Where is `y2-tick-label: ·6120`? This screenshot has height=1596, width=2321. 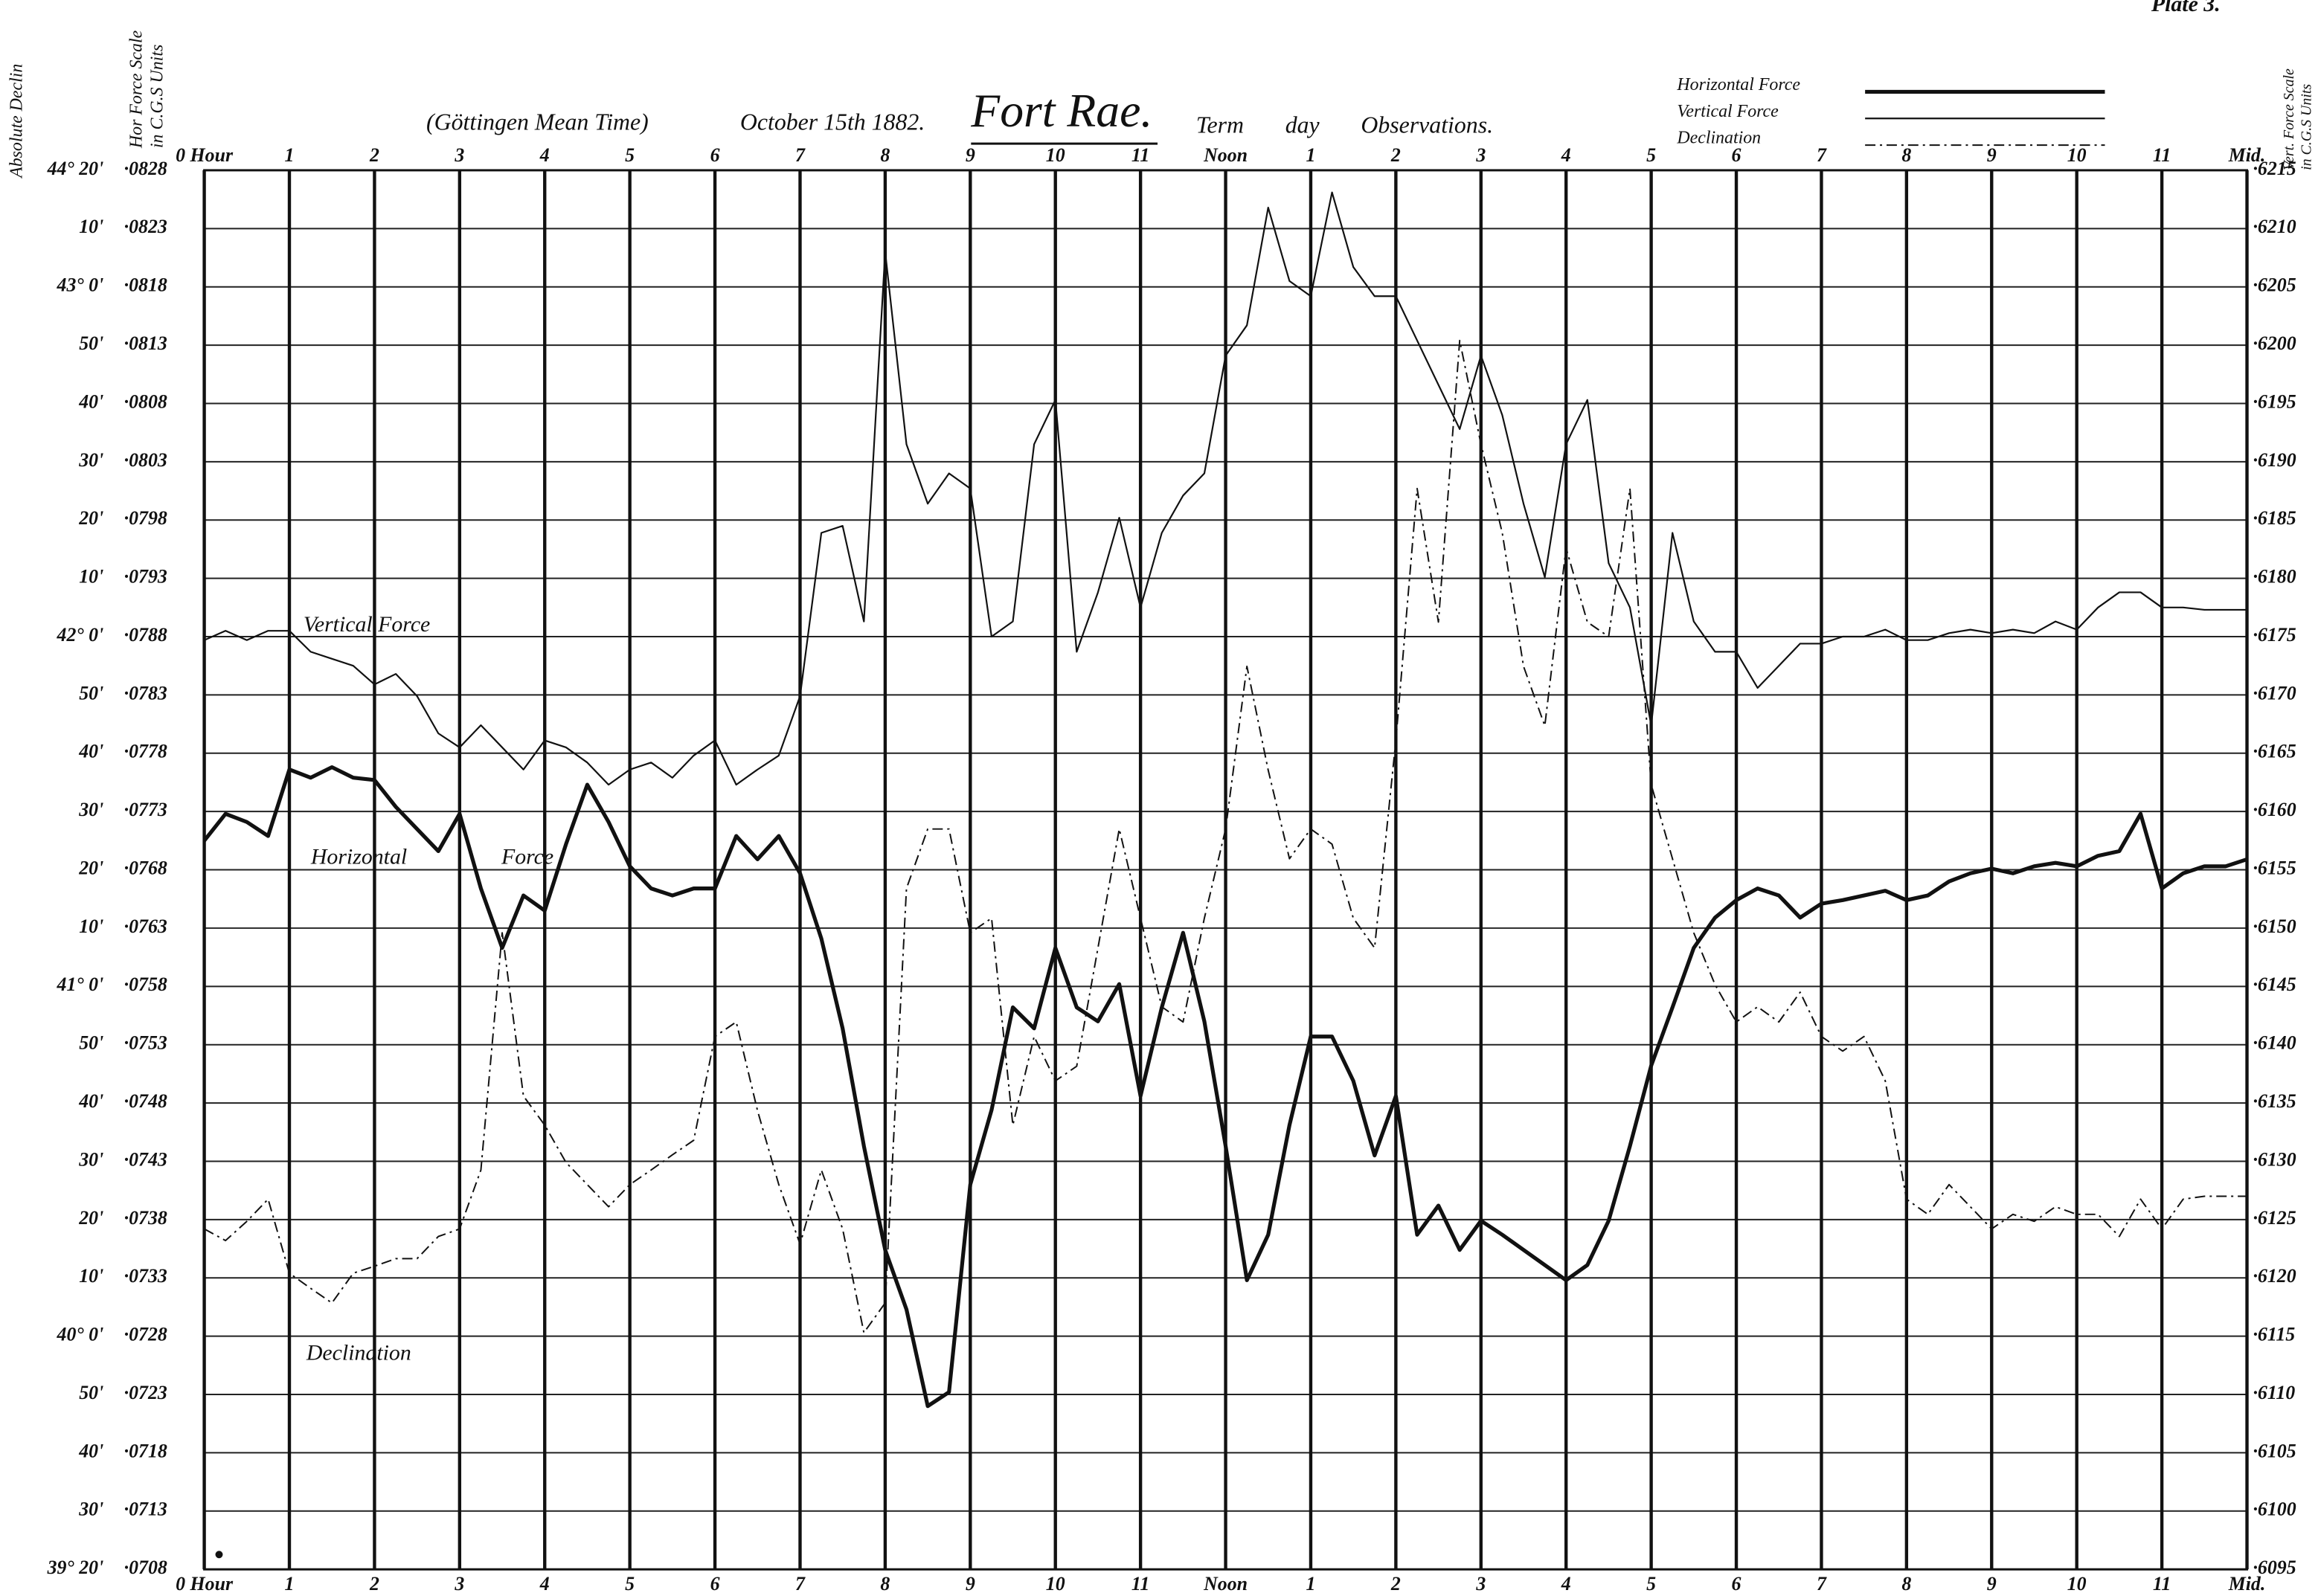
y2-tick-label: ·6120 is located at coordinates (2274, 1276).